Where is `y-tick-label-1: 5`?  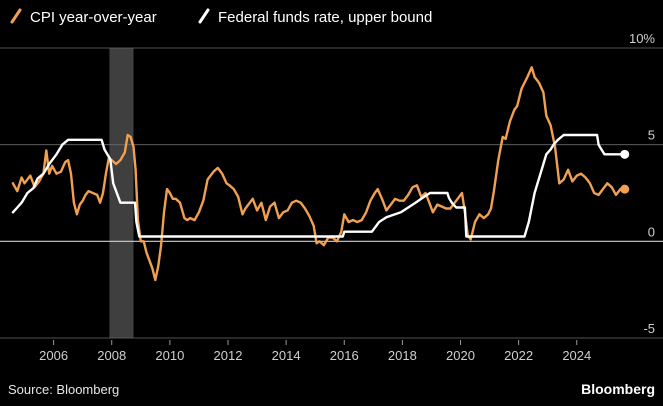
y-tick-label-1: 5 is located at coordinates (651, 135).